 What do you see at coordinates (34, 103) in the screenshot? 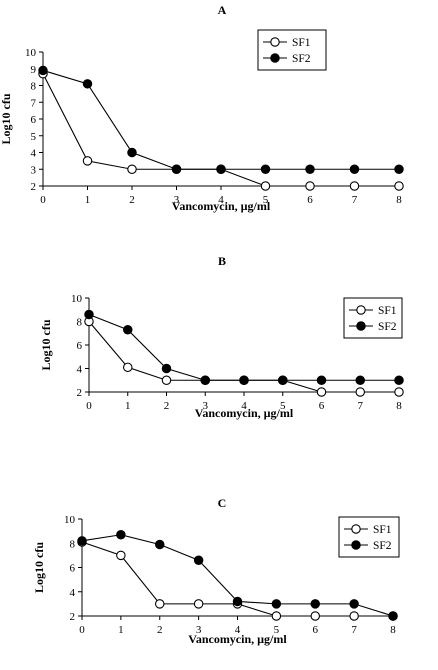
I see `y-tick-label: 7` at bounding box center [34, 103].